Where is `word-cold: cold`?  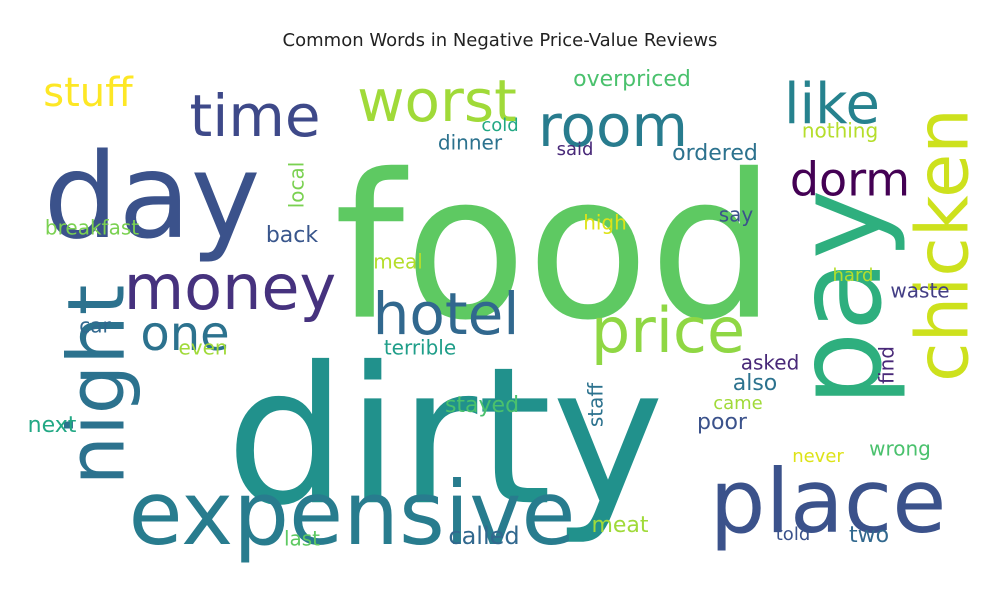 word-cold: cold is located at coordinates (499, 125).